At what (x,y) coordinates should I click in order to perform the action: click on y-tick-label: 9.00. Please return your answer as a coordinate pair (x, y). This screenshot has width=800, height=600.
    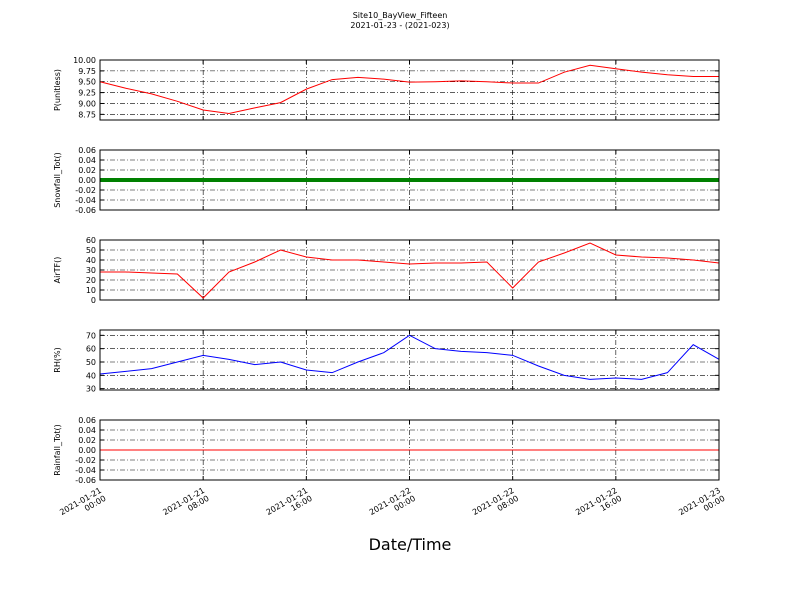
    Looking at the image, I should click on (87, 103).